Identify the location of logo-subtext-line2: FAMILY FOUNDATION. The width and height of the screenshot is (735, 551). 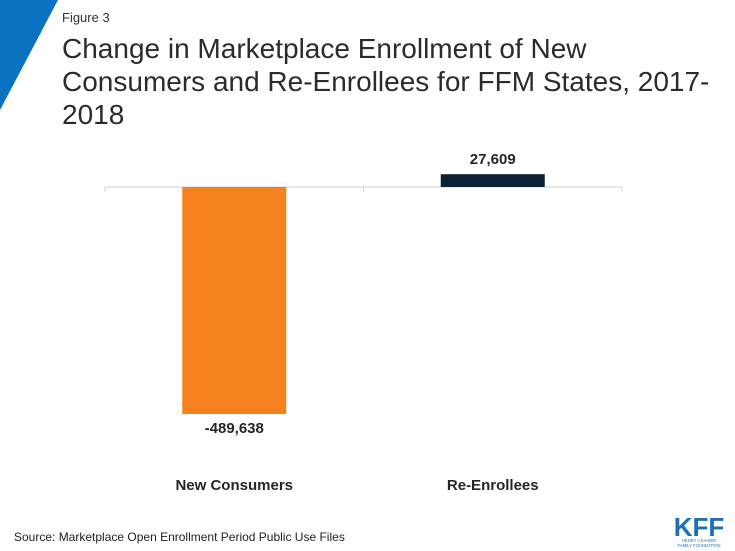
(698, 545).